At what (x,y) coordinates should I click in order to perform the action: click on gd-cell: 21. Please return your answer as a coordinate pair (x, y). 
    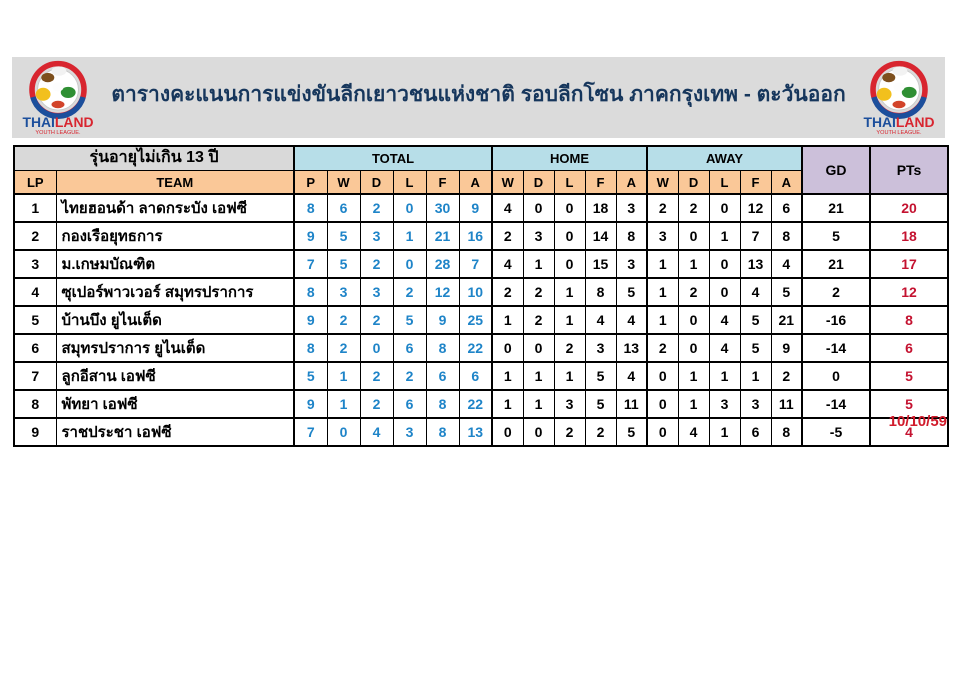
    Looking at the image, I should click on (836, 264).